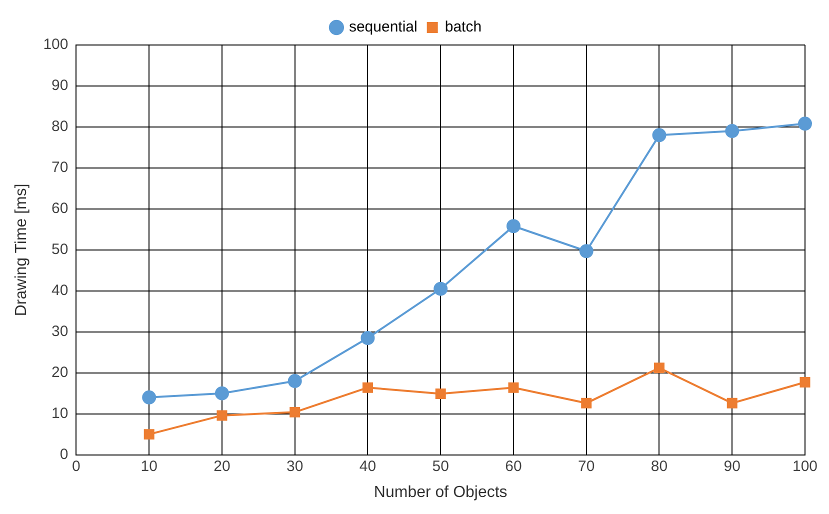 Image resolution: width=829 pixels, height=514 pixels. Describe the element at coordinates (367, 466) in the screenshot. I see `x-tick-label: 40` at that location.